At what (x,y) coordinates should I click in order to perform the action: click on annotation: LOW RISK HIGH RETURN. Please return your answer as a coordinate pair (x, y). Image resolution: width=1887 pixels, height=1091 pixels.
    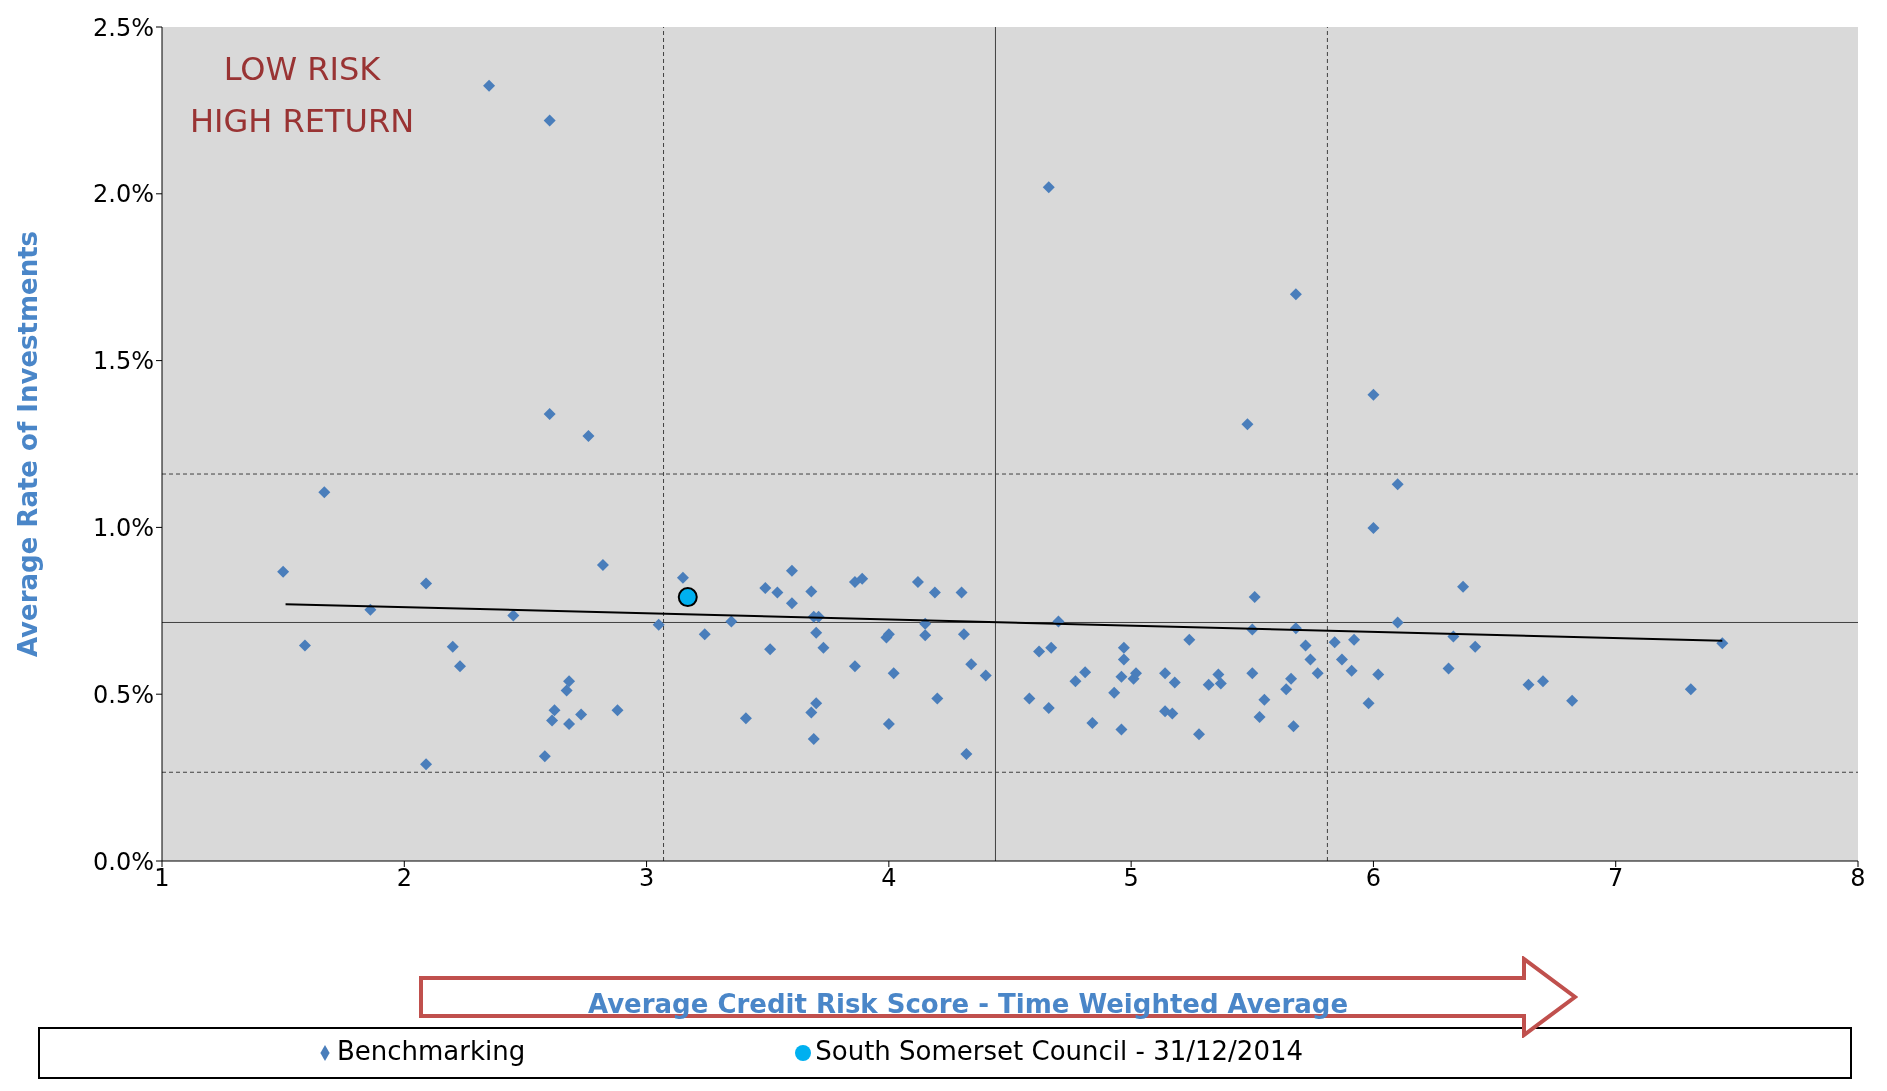
    Looking at the image, I should click on (302, 95).